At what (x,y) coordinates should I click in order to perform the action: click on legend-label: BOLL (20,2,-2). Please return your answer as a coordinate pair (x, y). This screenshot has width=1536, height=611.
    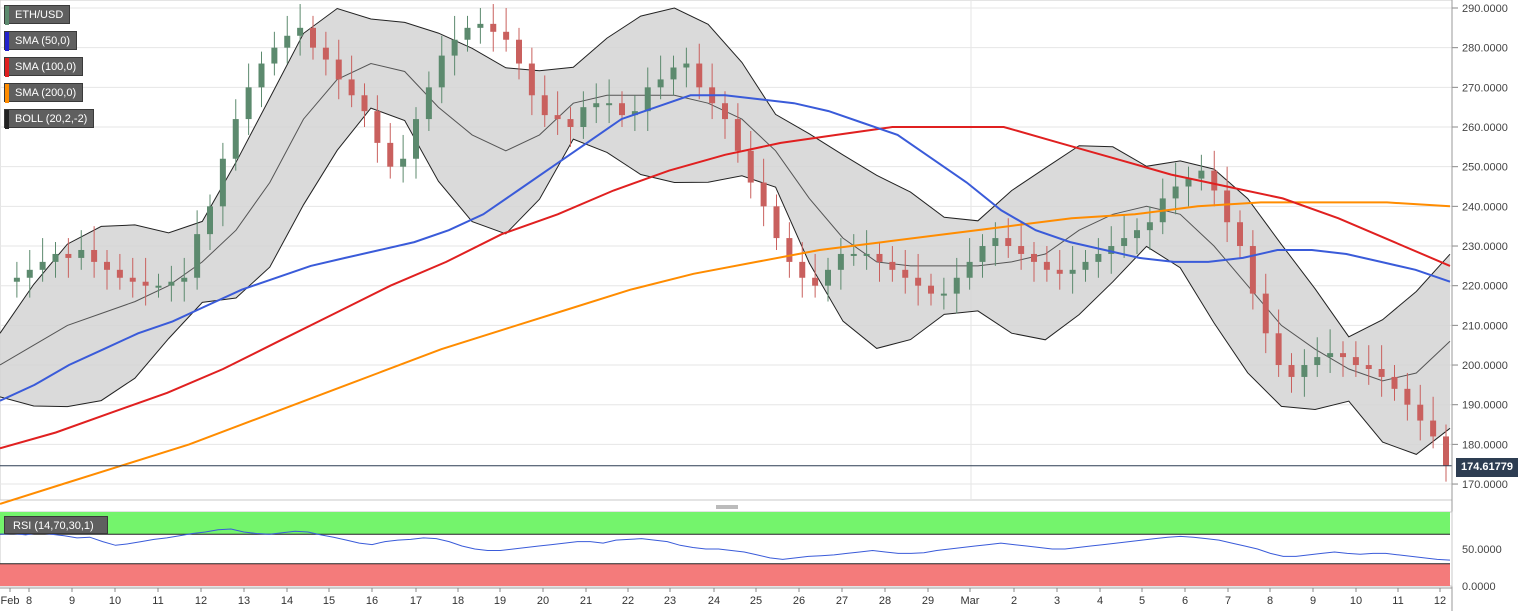
    Looking at the image, I should click on (51, 119).